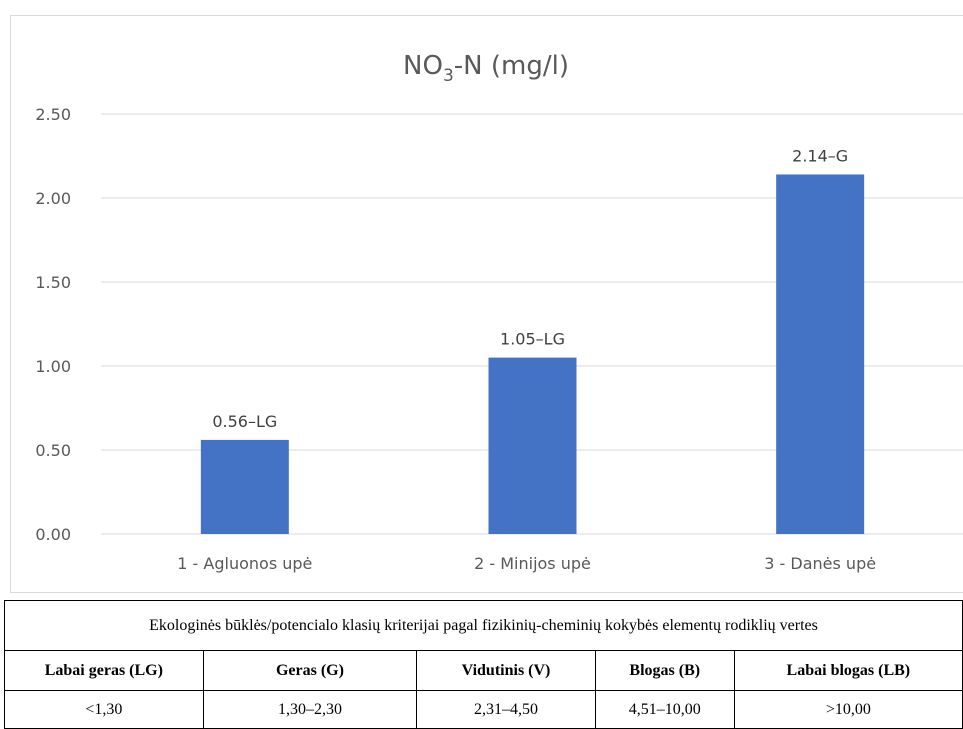 This screenshot has width=963, height=729. I want to click on value-labai-blogas: >10,00, so click(848, 709).